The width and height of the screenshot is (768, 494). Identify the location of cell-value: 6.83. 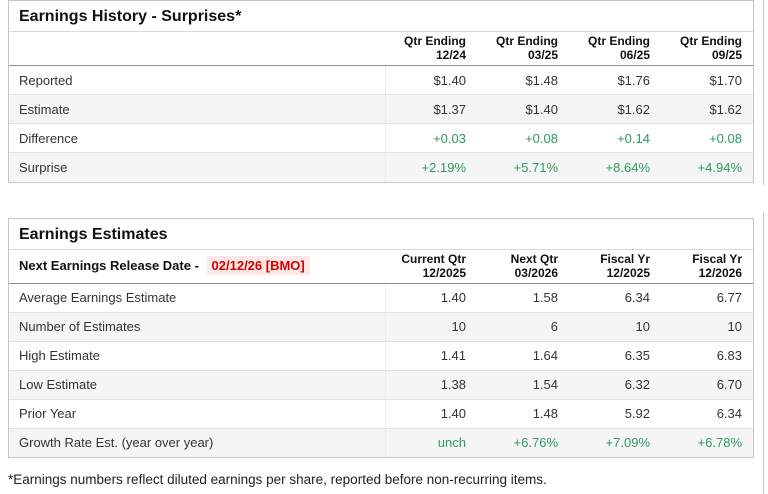
(707, 356).